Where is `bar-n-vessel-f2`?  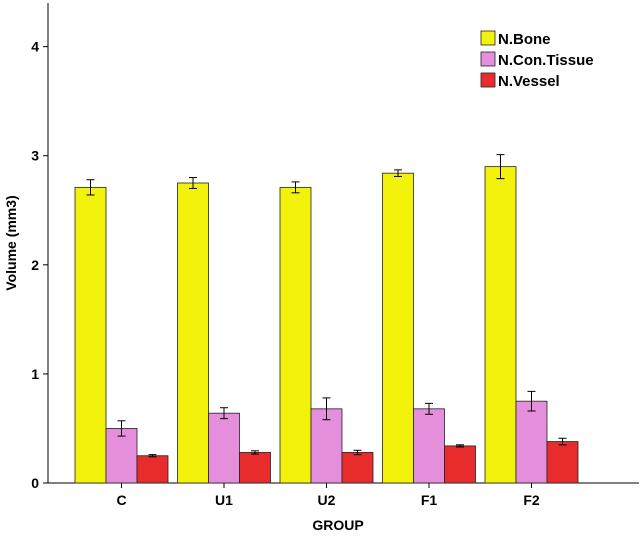 bar-n-vessel-f2 is located at coordinates (562, 462).